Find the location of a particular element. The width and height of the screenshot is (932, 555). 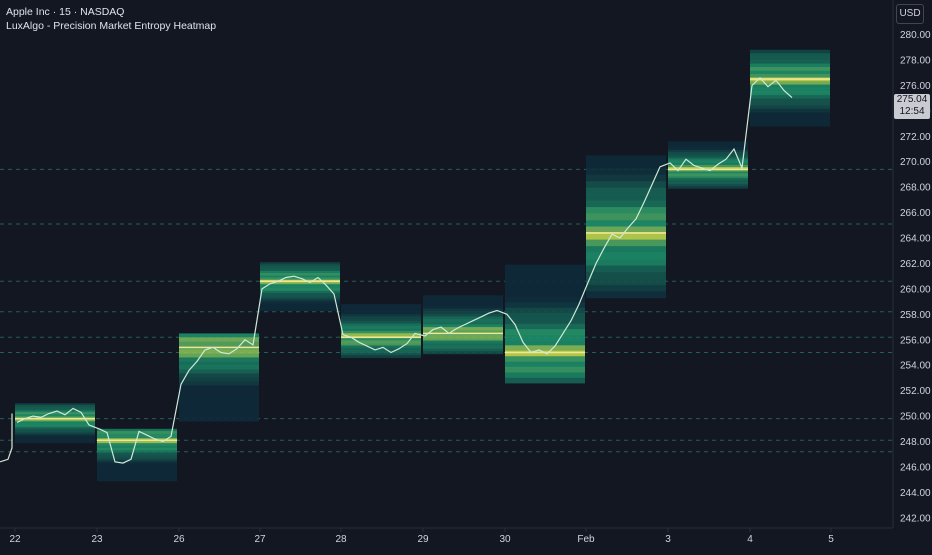

time-axis: 22 23 26 27 28 29 30 Feb 3 4 5 is located at coordinates (421, 536).